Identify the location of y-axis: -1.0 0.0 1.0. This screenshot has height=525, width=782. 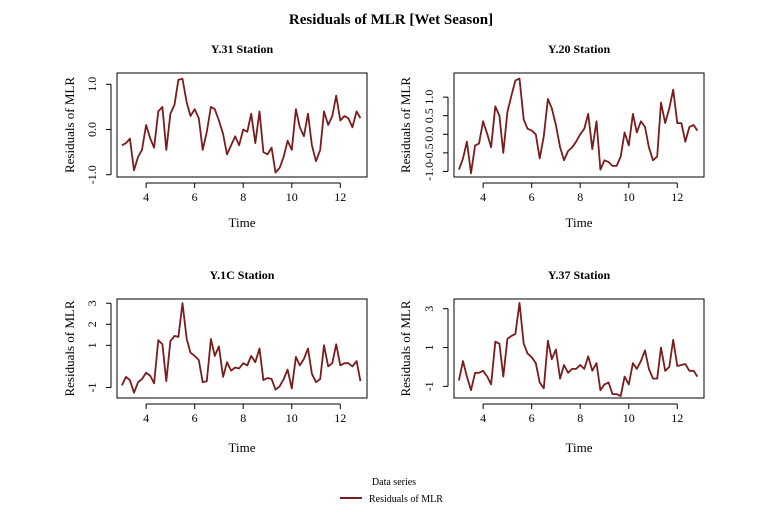
(98, 130).